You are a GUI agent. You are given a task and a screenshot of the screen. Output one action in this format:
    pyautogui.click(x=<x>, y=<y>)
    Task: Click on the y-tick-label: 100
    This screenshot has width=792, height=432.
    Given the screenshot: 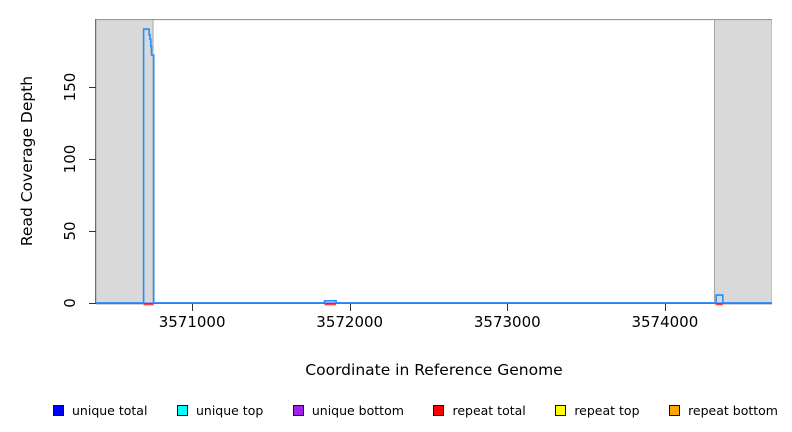 What is the action you would take?
    pyautogui.click(x=70, y=159)
    